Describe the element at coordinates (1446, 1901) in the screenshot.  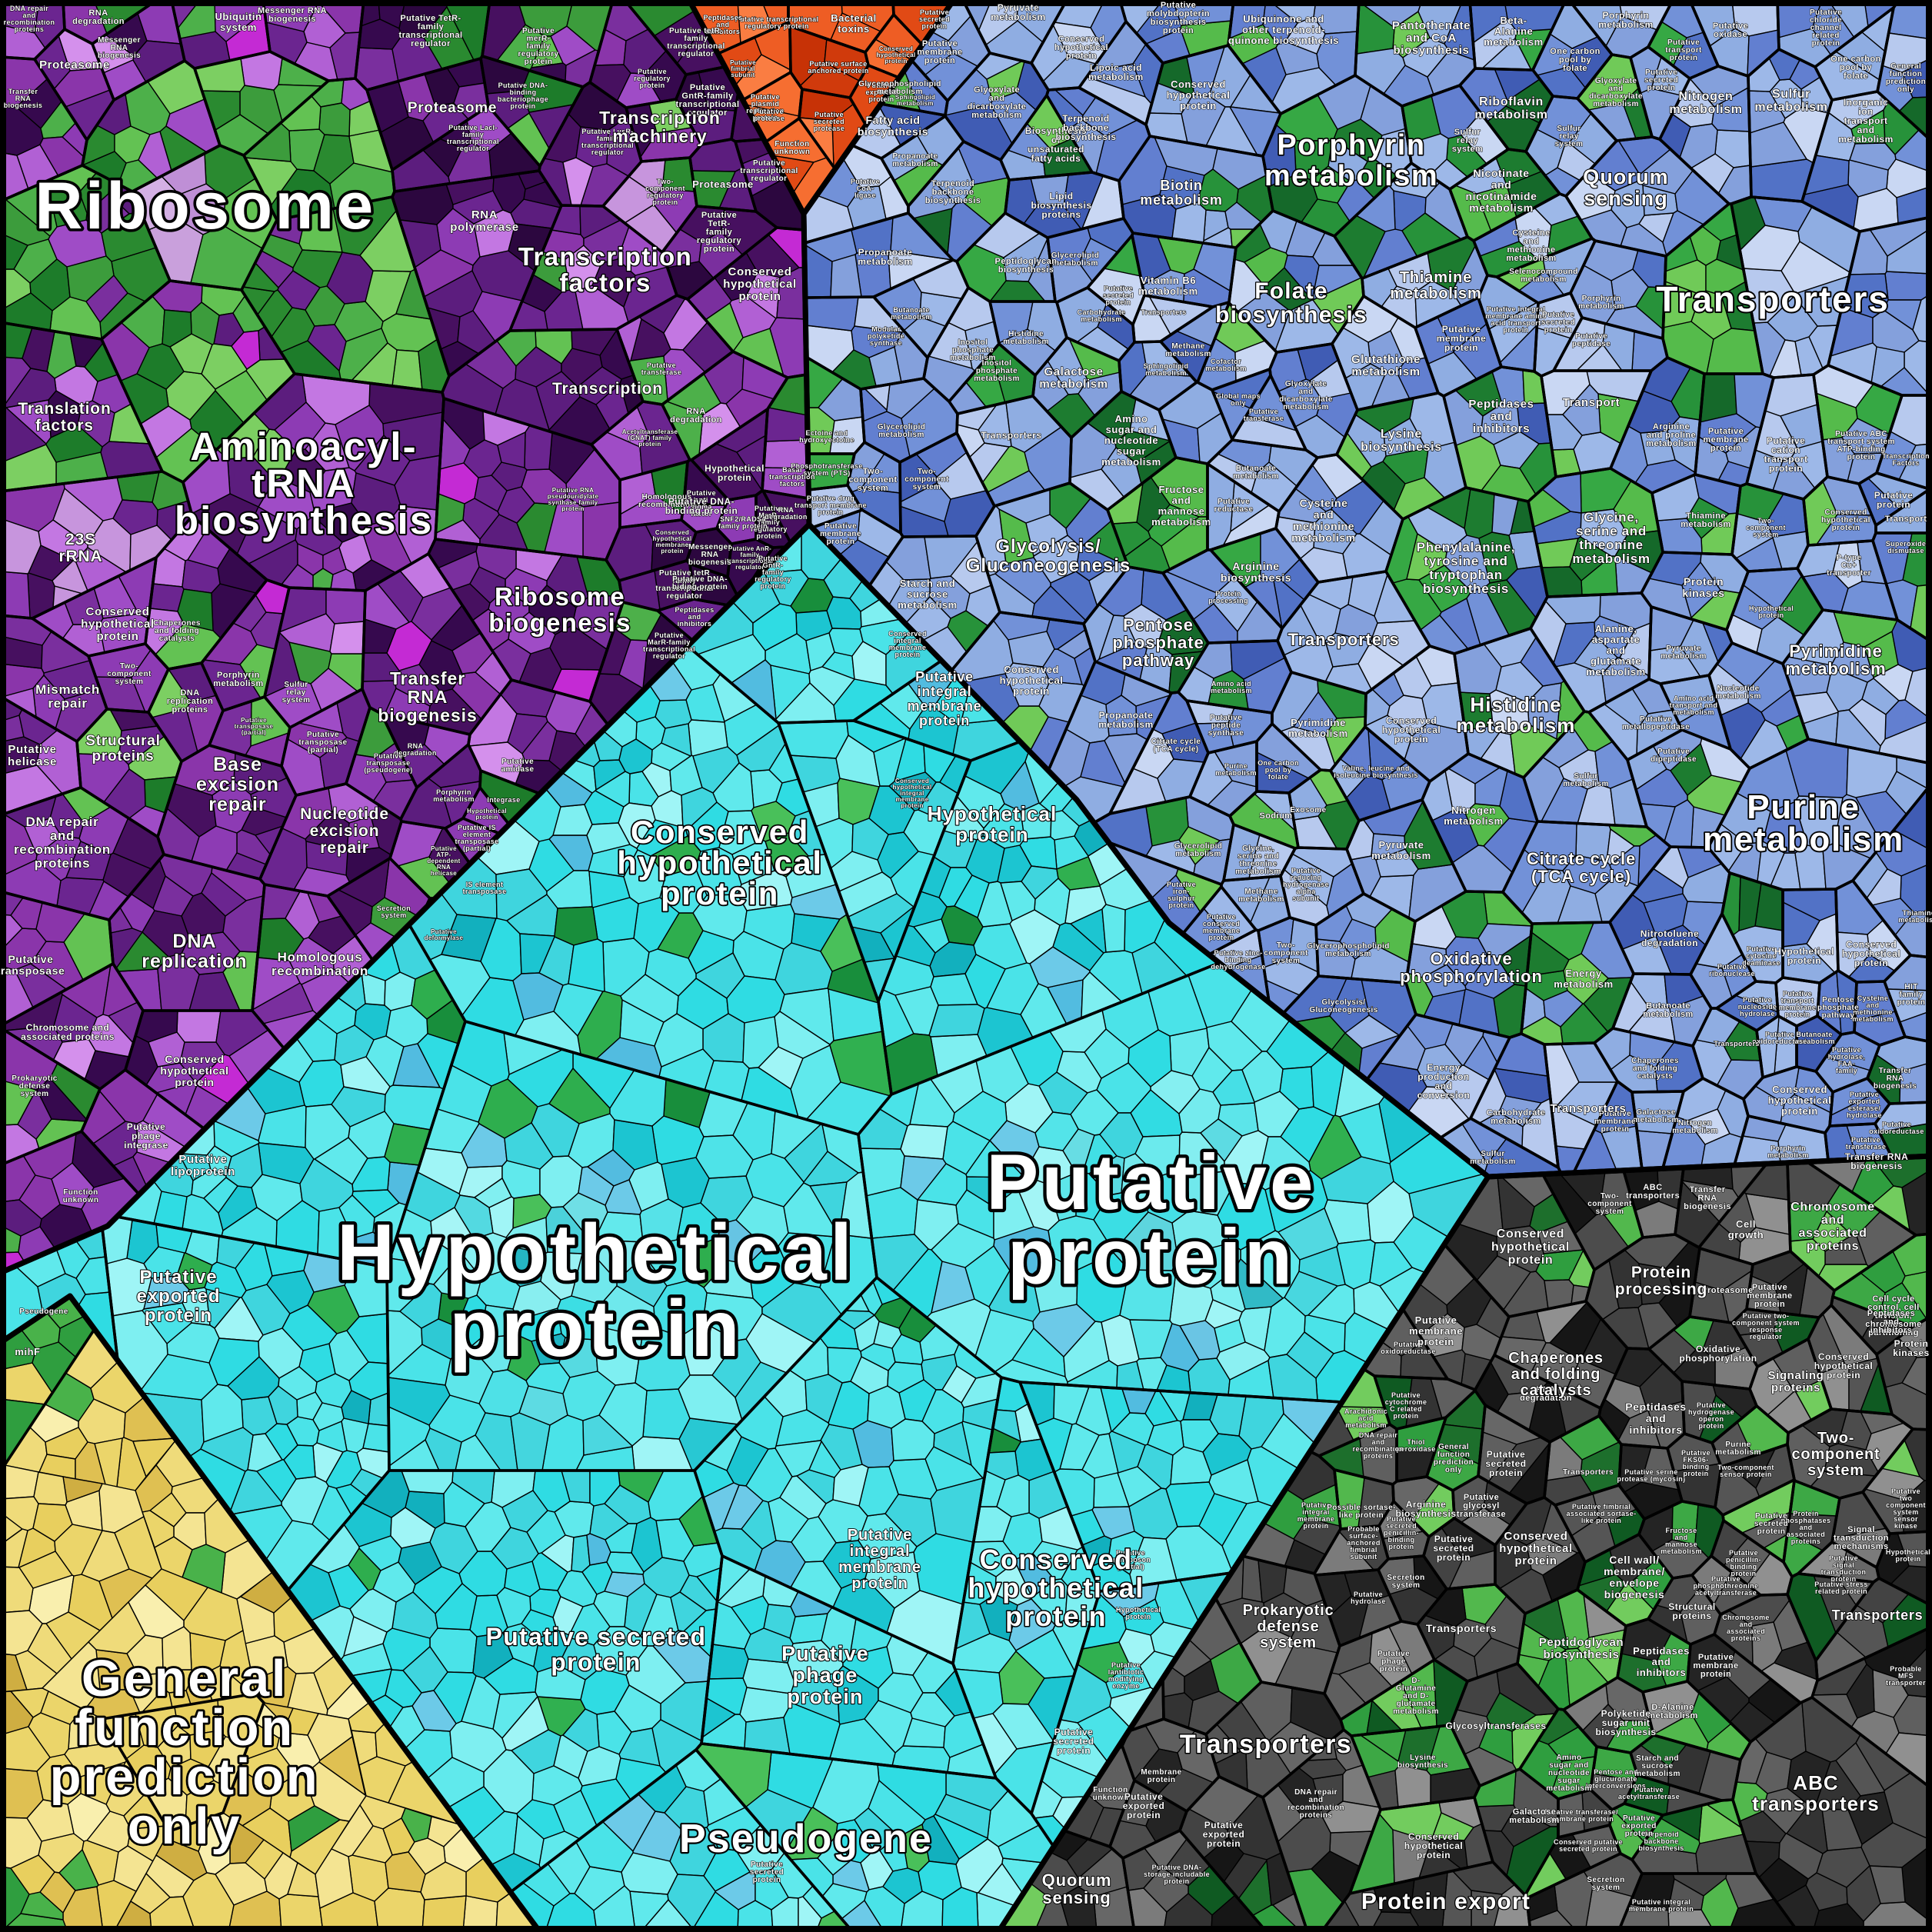
I see `svg-text: Protein export` at that location.